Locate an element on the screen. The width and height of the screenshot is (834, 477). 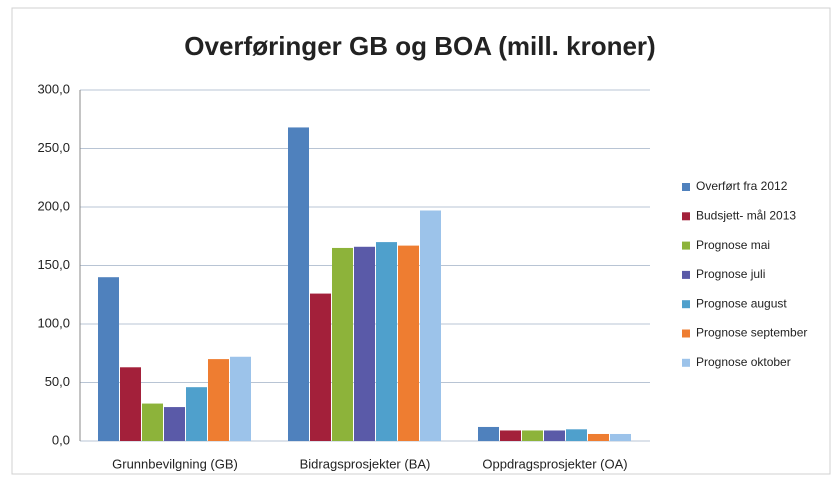
y-tick-label: 150,0 is located at coordinates (53, 264).